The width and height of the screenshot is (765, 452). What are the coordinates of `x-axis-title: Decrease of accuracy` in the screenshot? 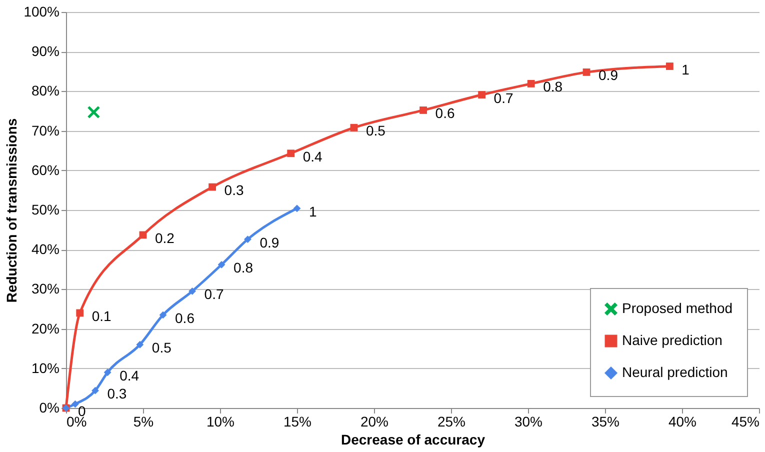 It's located at (413, 440).